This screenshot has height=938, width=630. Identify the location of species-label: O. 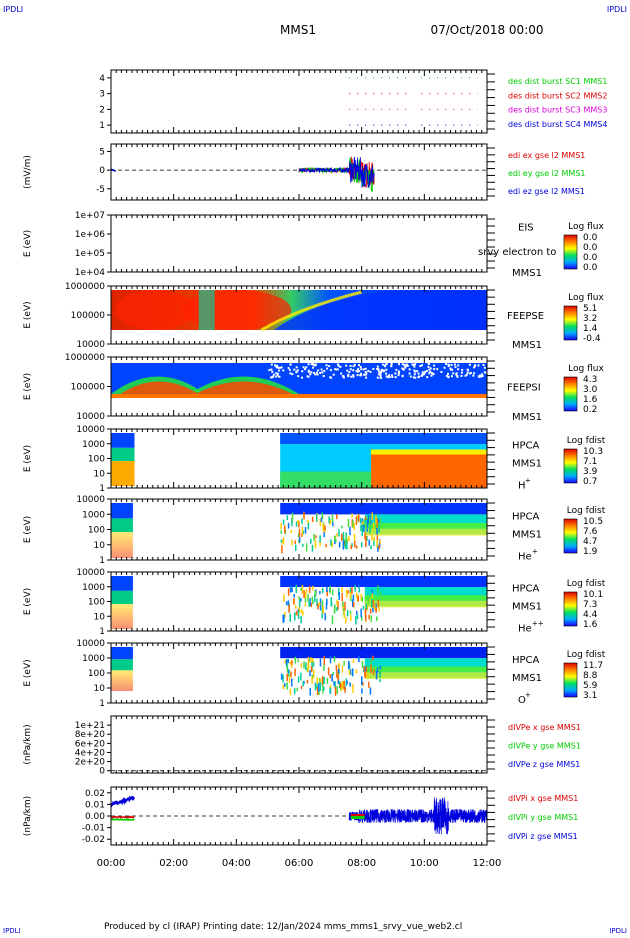
(522, 700).